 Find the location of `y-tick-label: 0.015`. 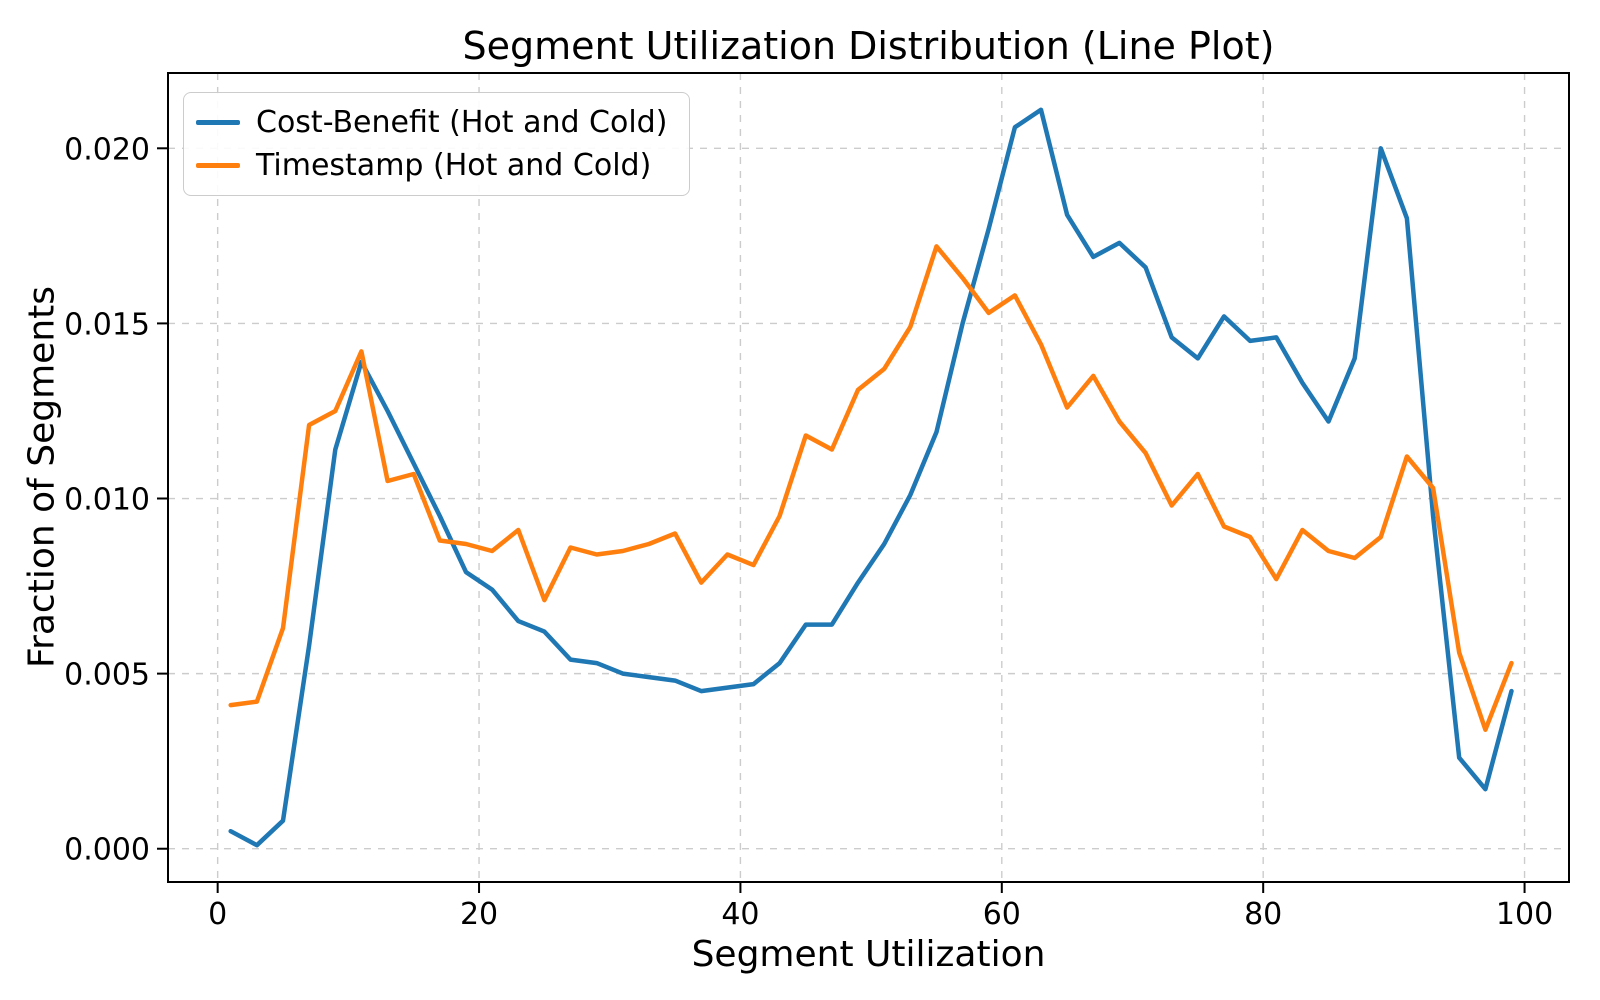

y-tick-label: 0.015 is located at coordinates (107, 324).